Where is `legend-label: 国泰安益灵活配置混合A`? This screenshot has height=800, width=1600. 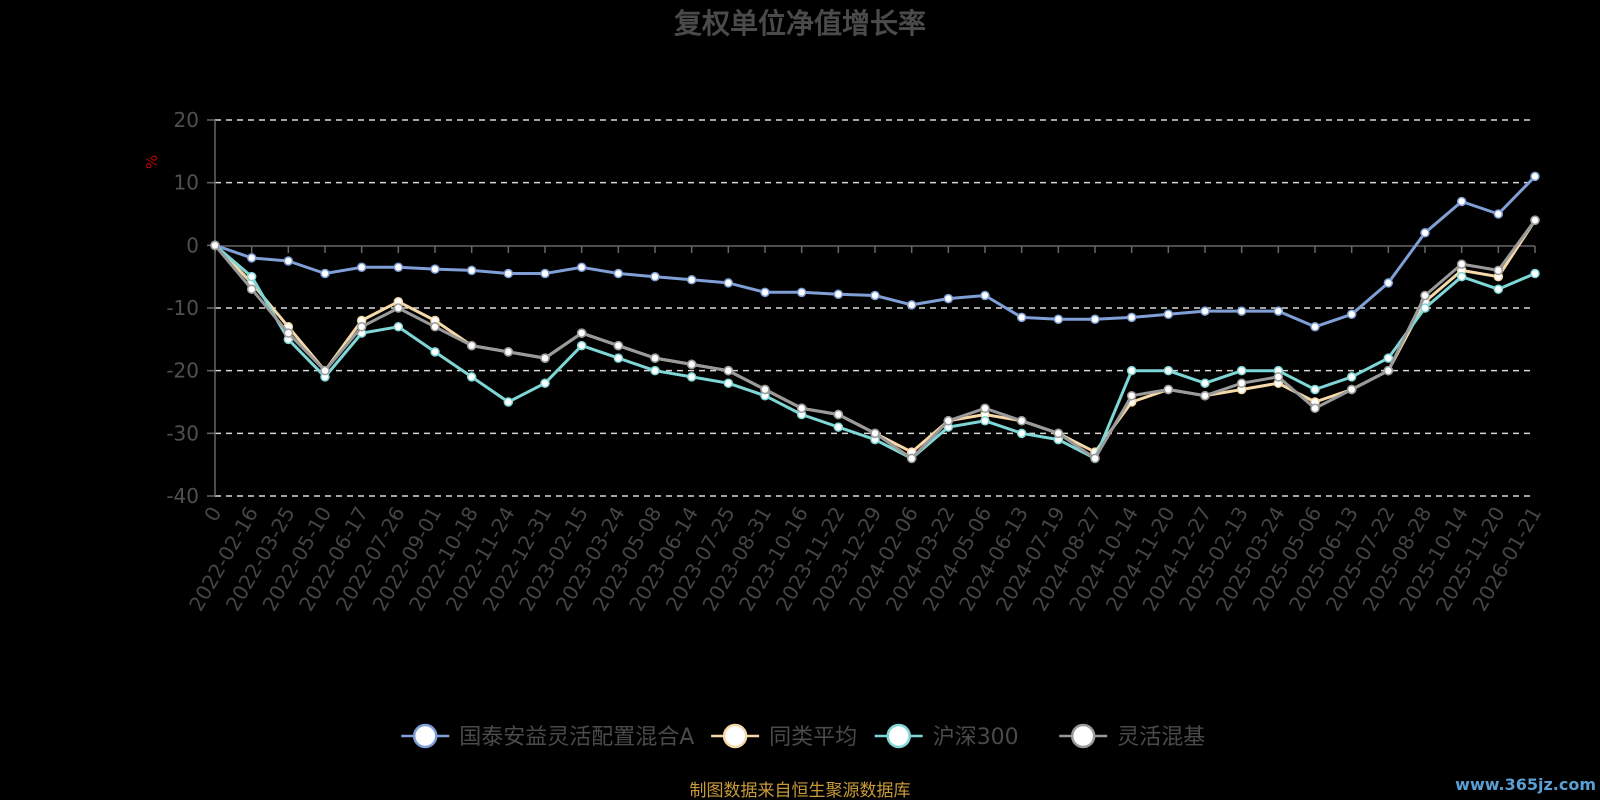 legend-label: 国泰安益灵活配置混合A is located at coordinates (576, 737).